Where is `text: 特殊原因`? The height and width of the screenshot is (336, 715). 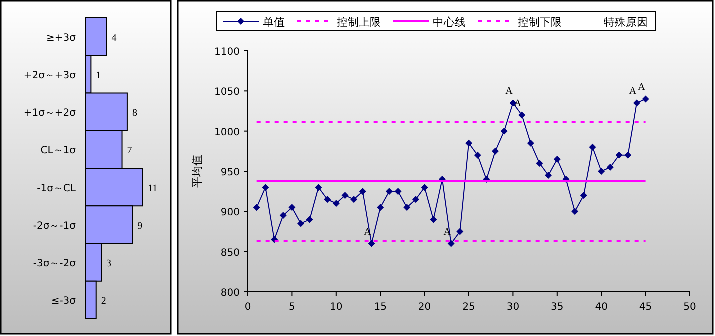 text: 特殊原因 is located at coordinates (626, 22).